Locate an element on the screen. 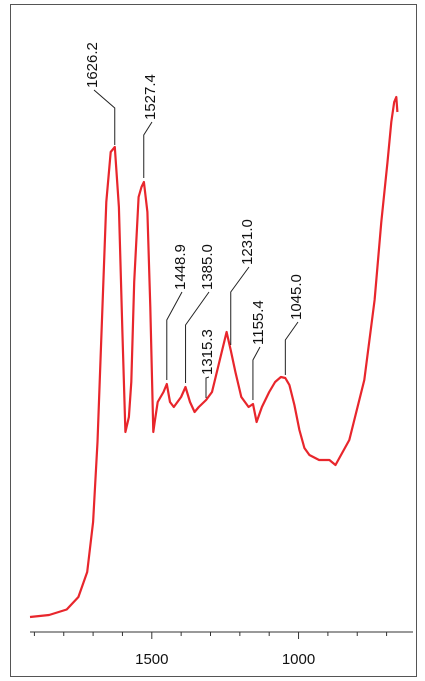 This screenshot has width=425, height=681. peak-label: 1045.0 is located at coordinates (296, 297).